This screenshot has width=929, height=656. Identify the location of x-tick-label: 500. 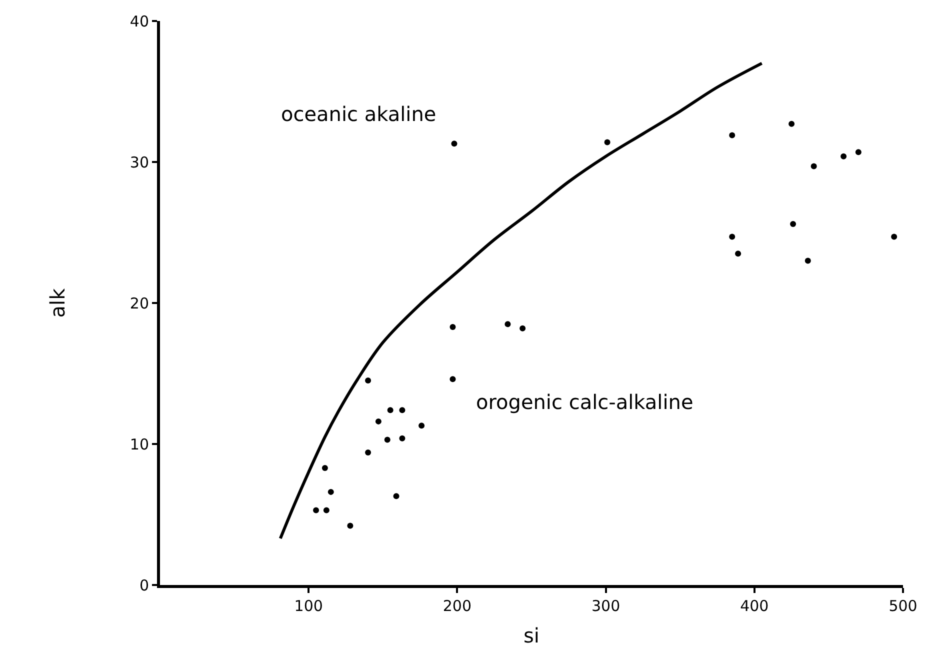
(903, 606).